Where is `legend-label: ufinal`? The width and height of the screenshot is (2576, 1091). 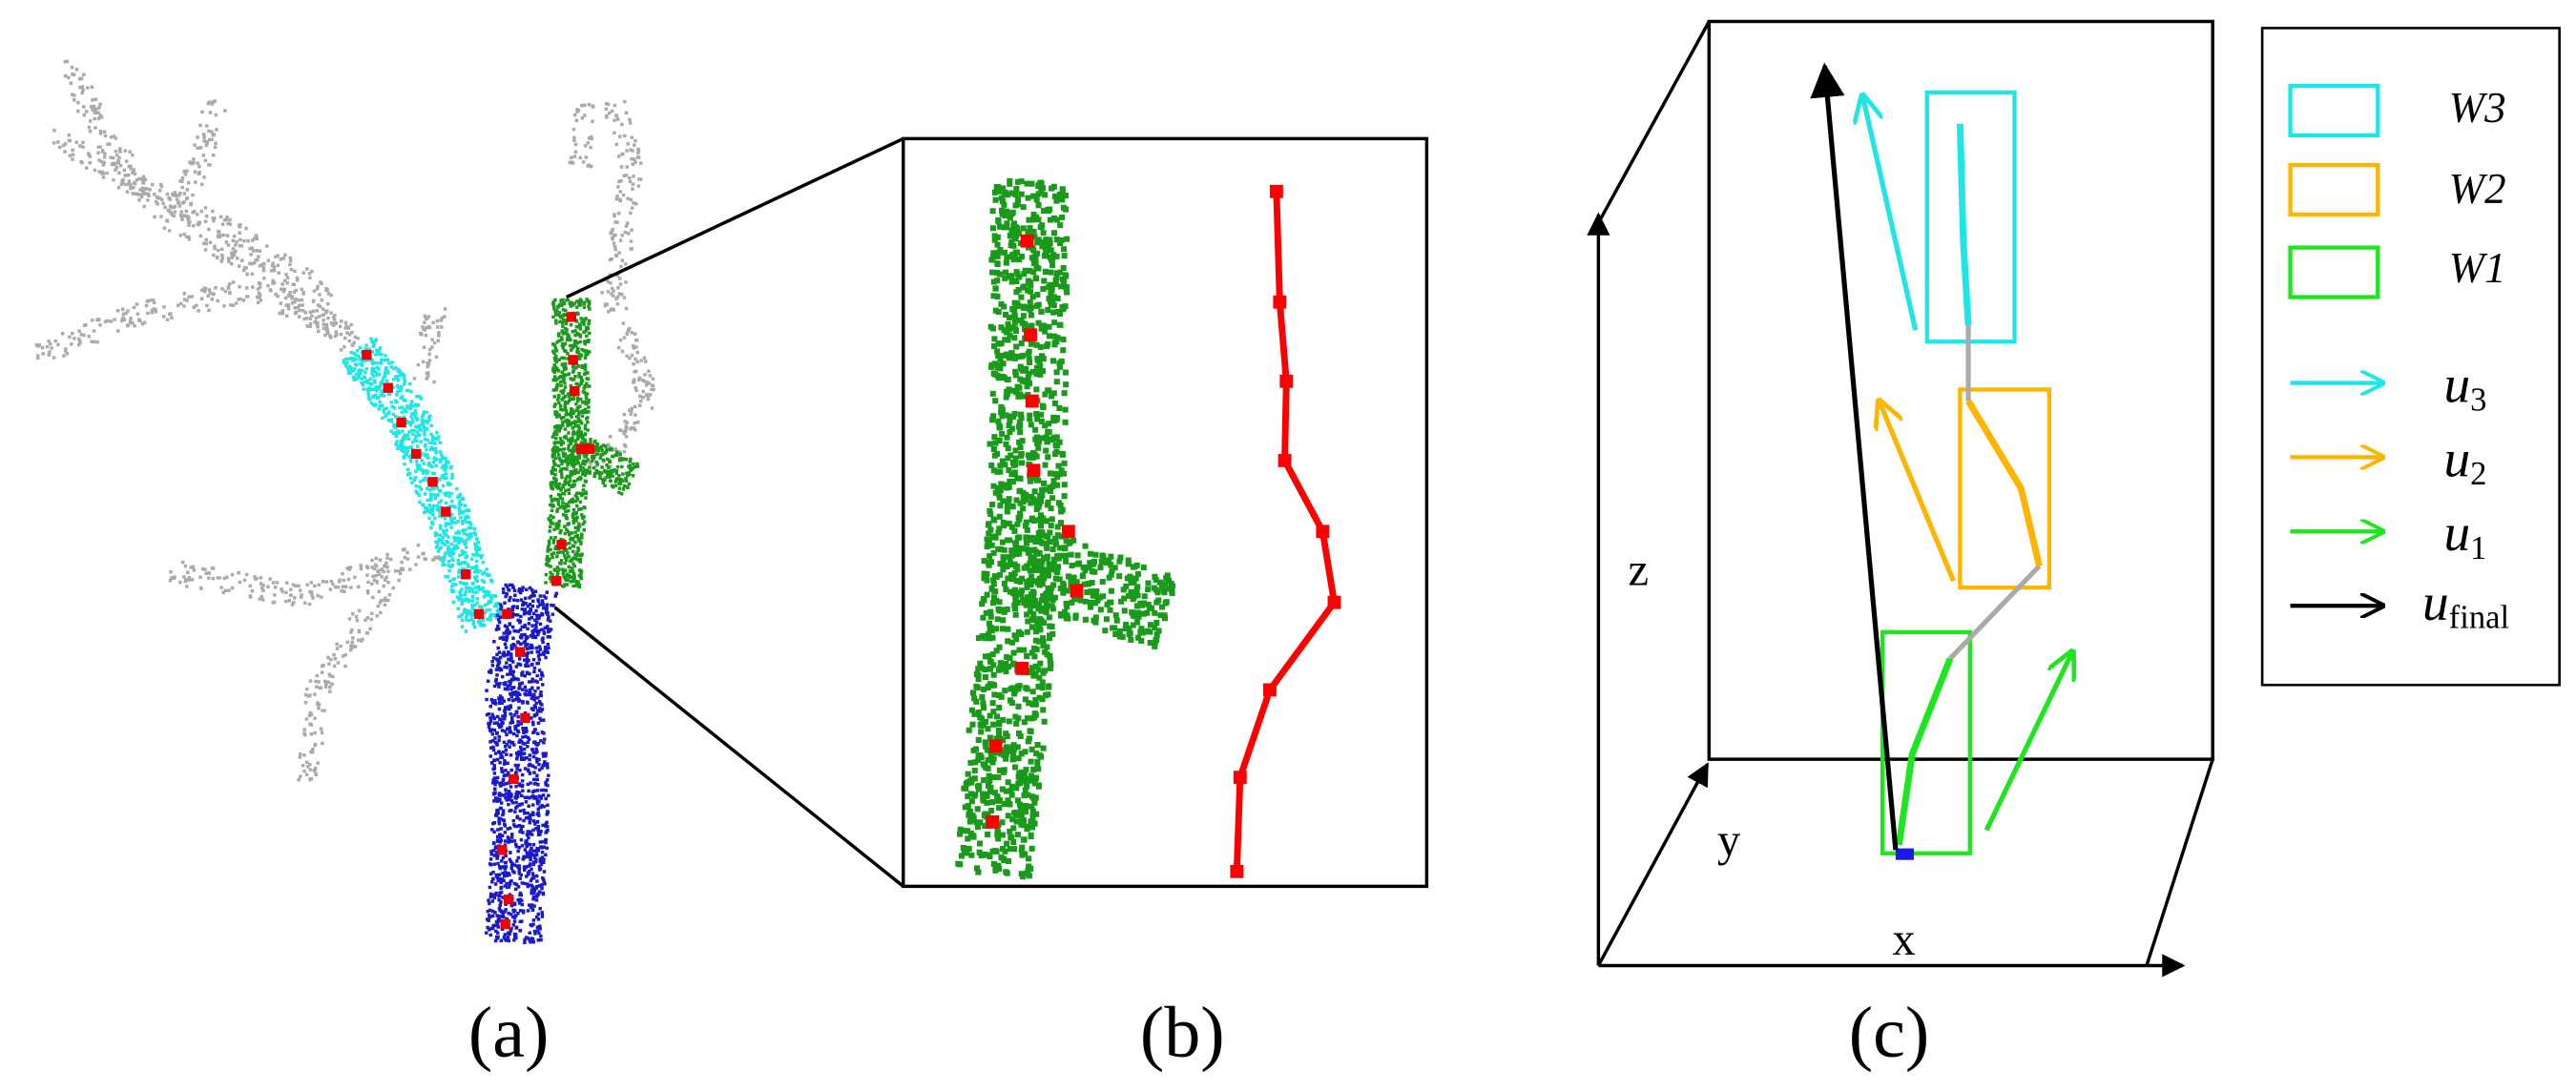 legend-label: ufinal is located at coordinates (2465, 604).